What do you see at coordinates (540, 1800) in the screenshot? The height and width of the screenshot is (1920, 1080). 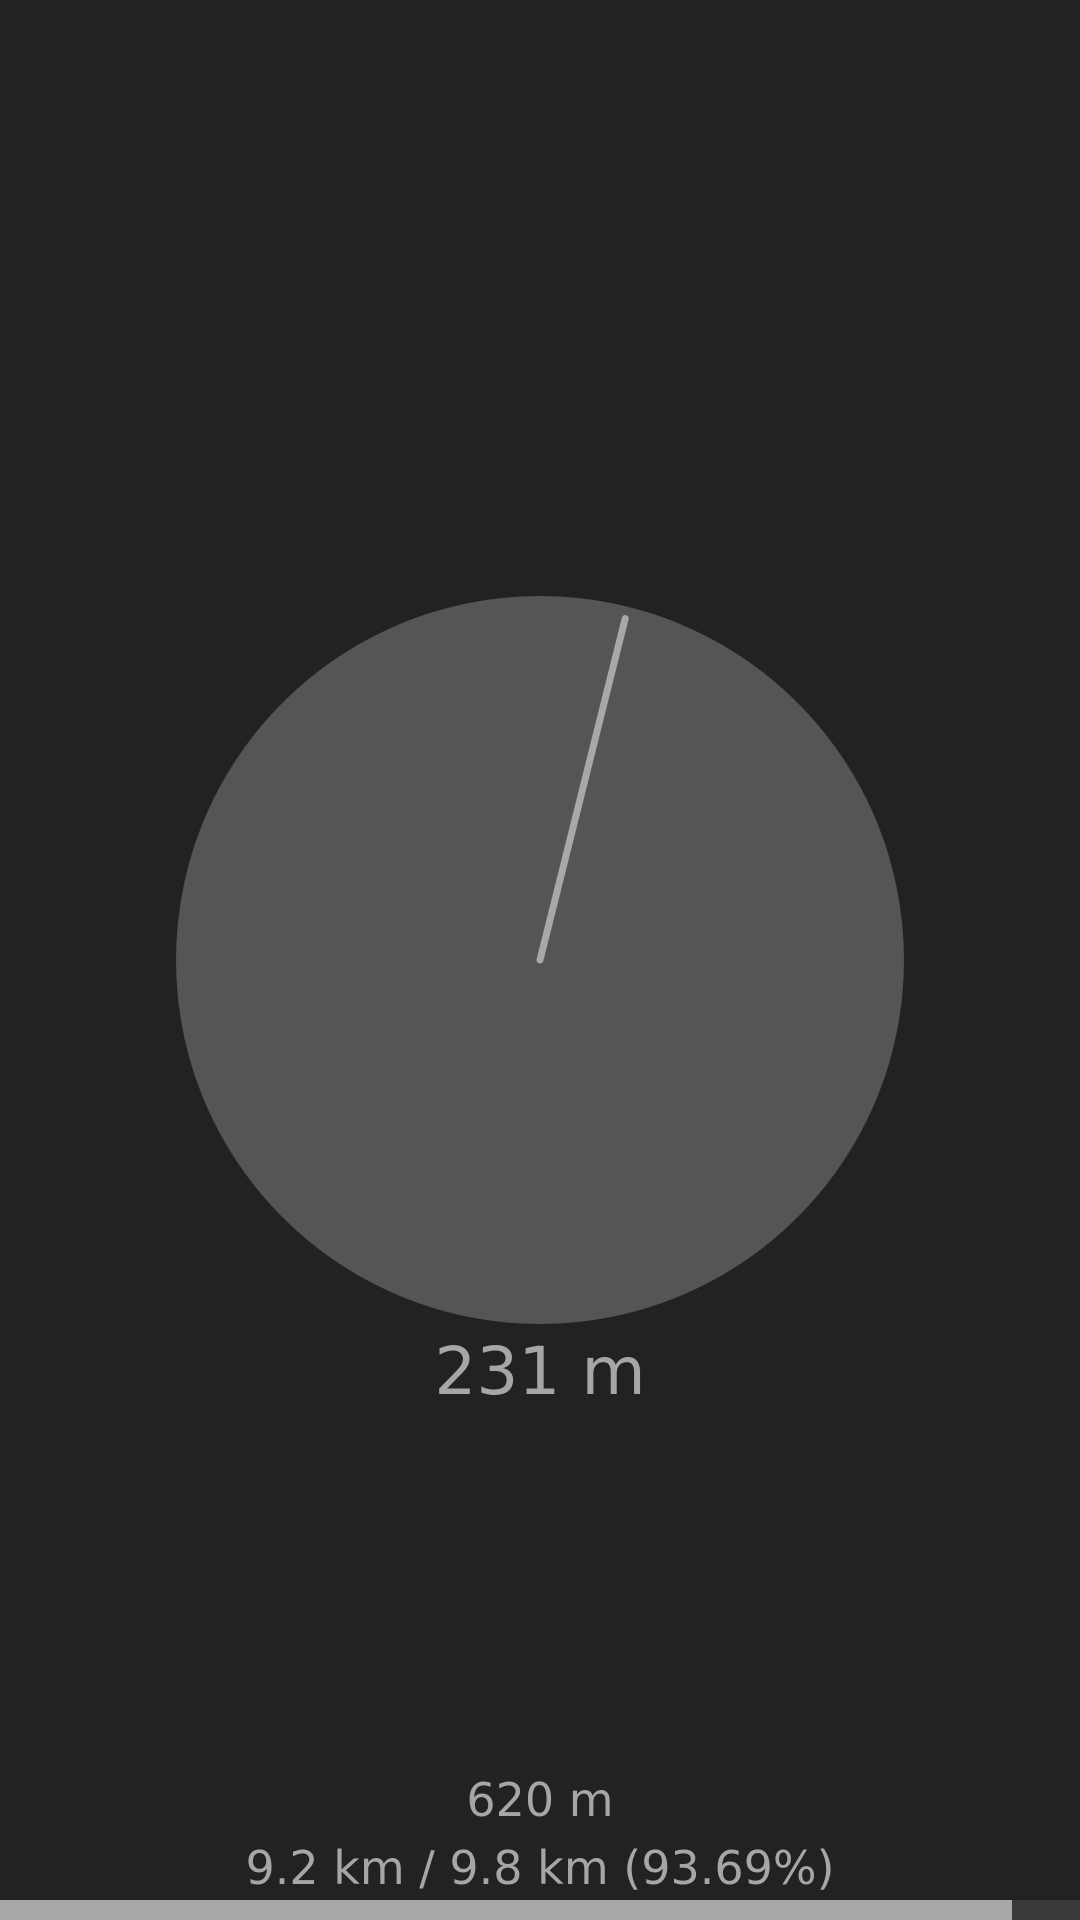 I see `next-distance-label: 620 m` at bounding box center [540, 1800].